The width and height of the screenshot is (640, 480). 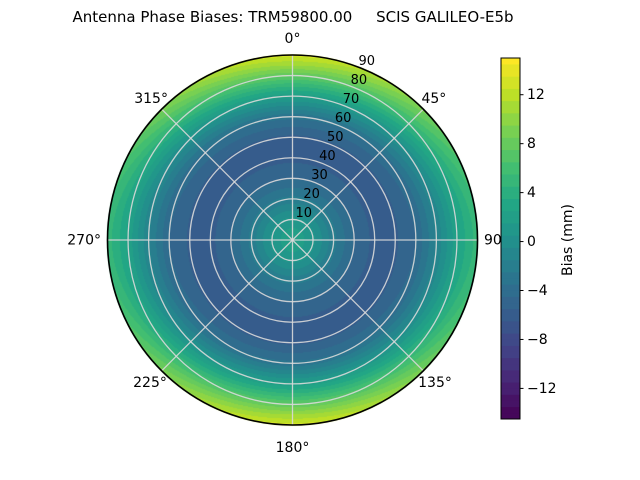 I want to click on theta-tick-label: 135°, so click(x=435, y=383).